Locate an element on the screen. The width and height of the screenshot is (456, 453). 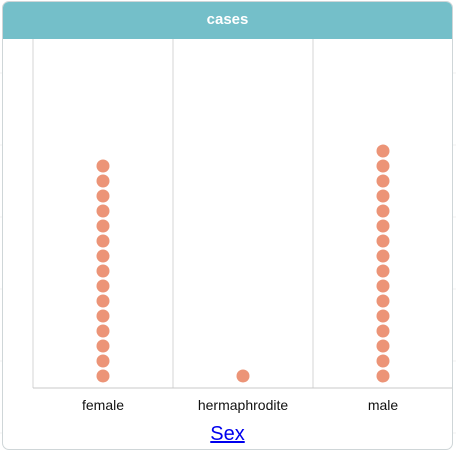
x-axis-attribute-link: Sex is located at coordinates (227, 434).